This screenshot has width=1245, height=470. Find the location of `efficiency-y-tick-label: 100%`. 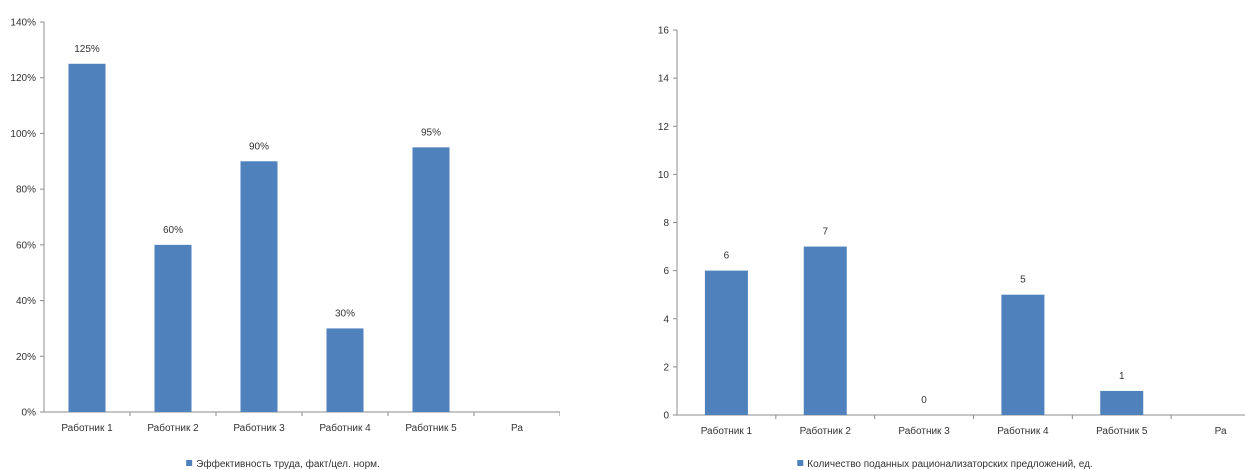

efficiency-y-tick-label: 100% is located at coordinates (23, 134).